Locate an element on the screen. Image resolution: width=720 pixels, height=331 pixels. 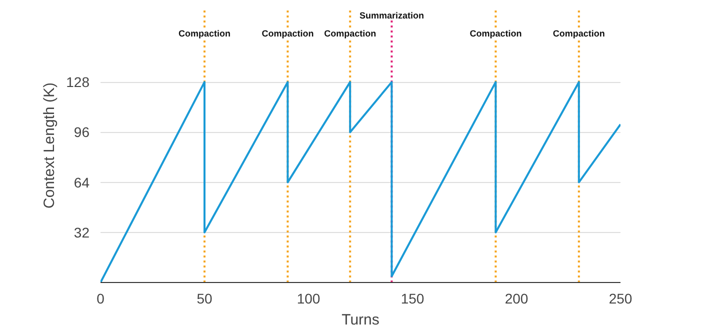
y-tick-label: 32 is located at coordinates (82, 232).